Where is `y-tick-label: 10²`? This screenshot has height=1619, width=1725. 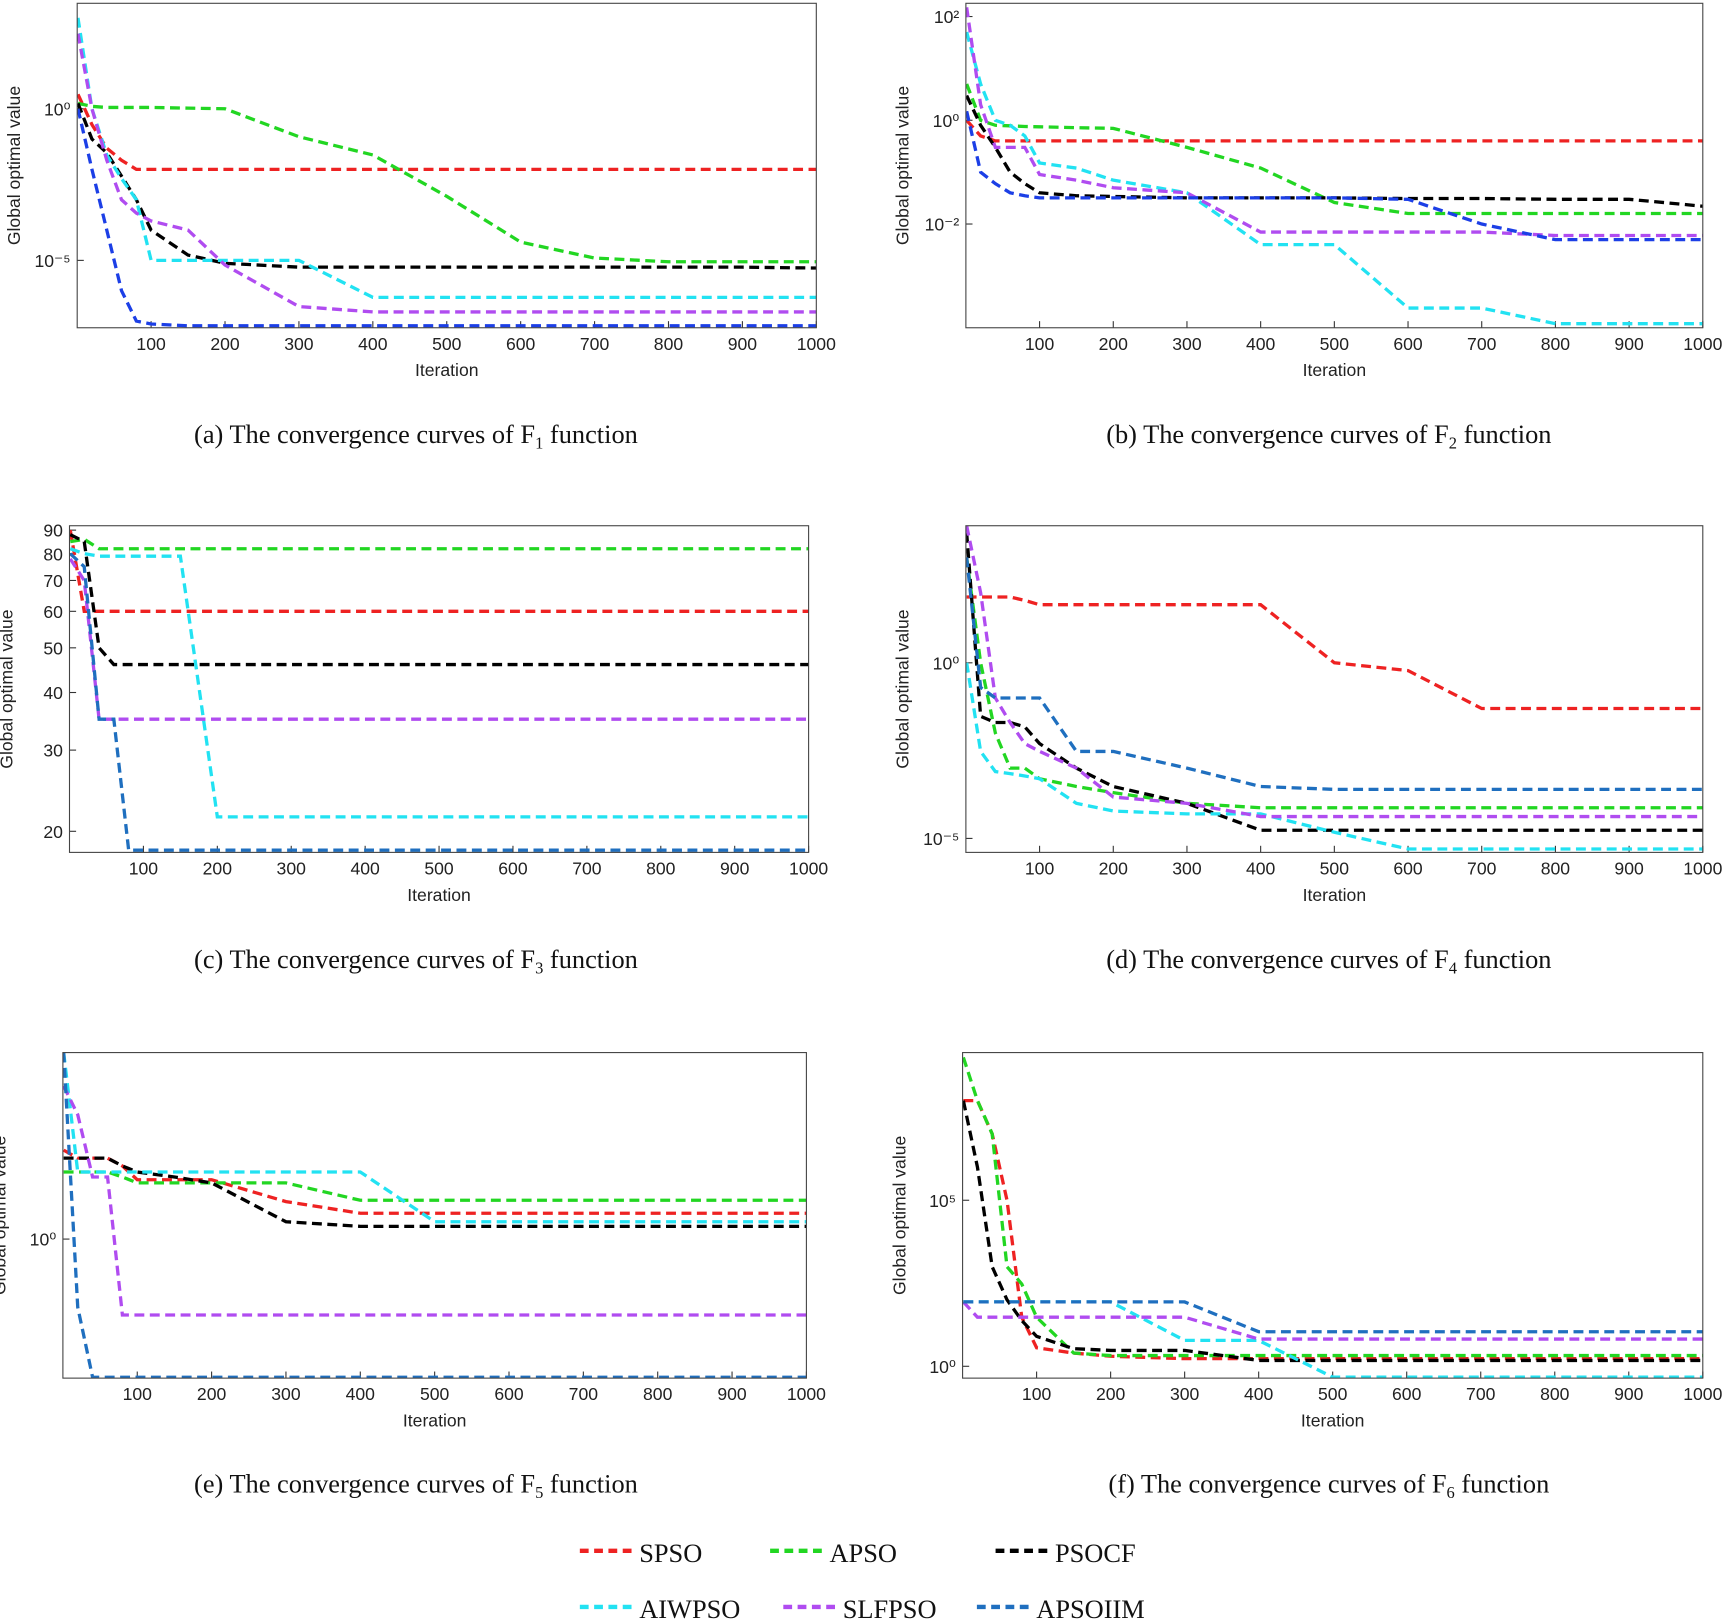
y-tick-label: 10² is located at coordinates (947, 17).